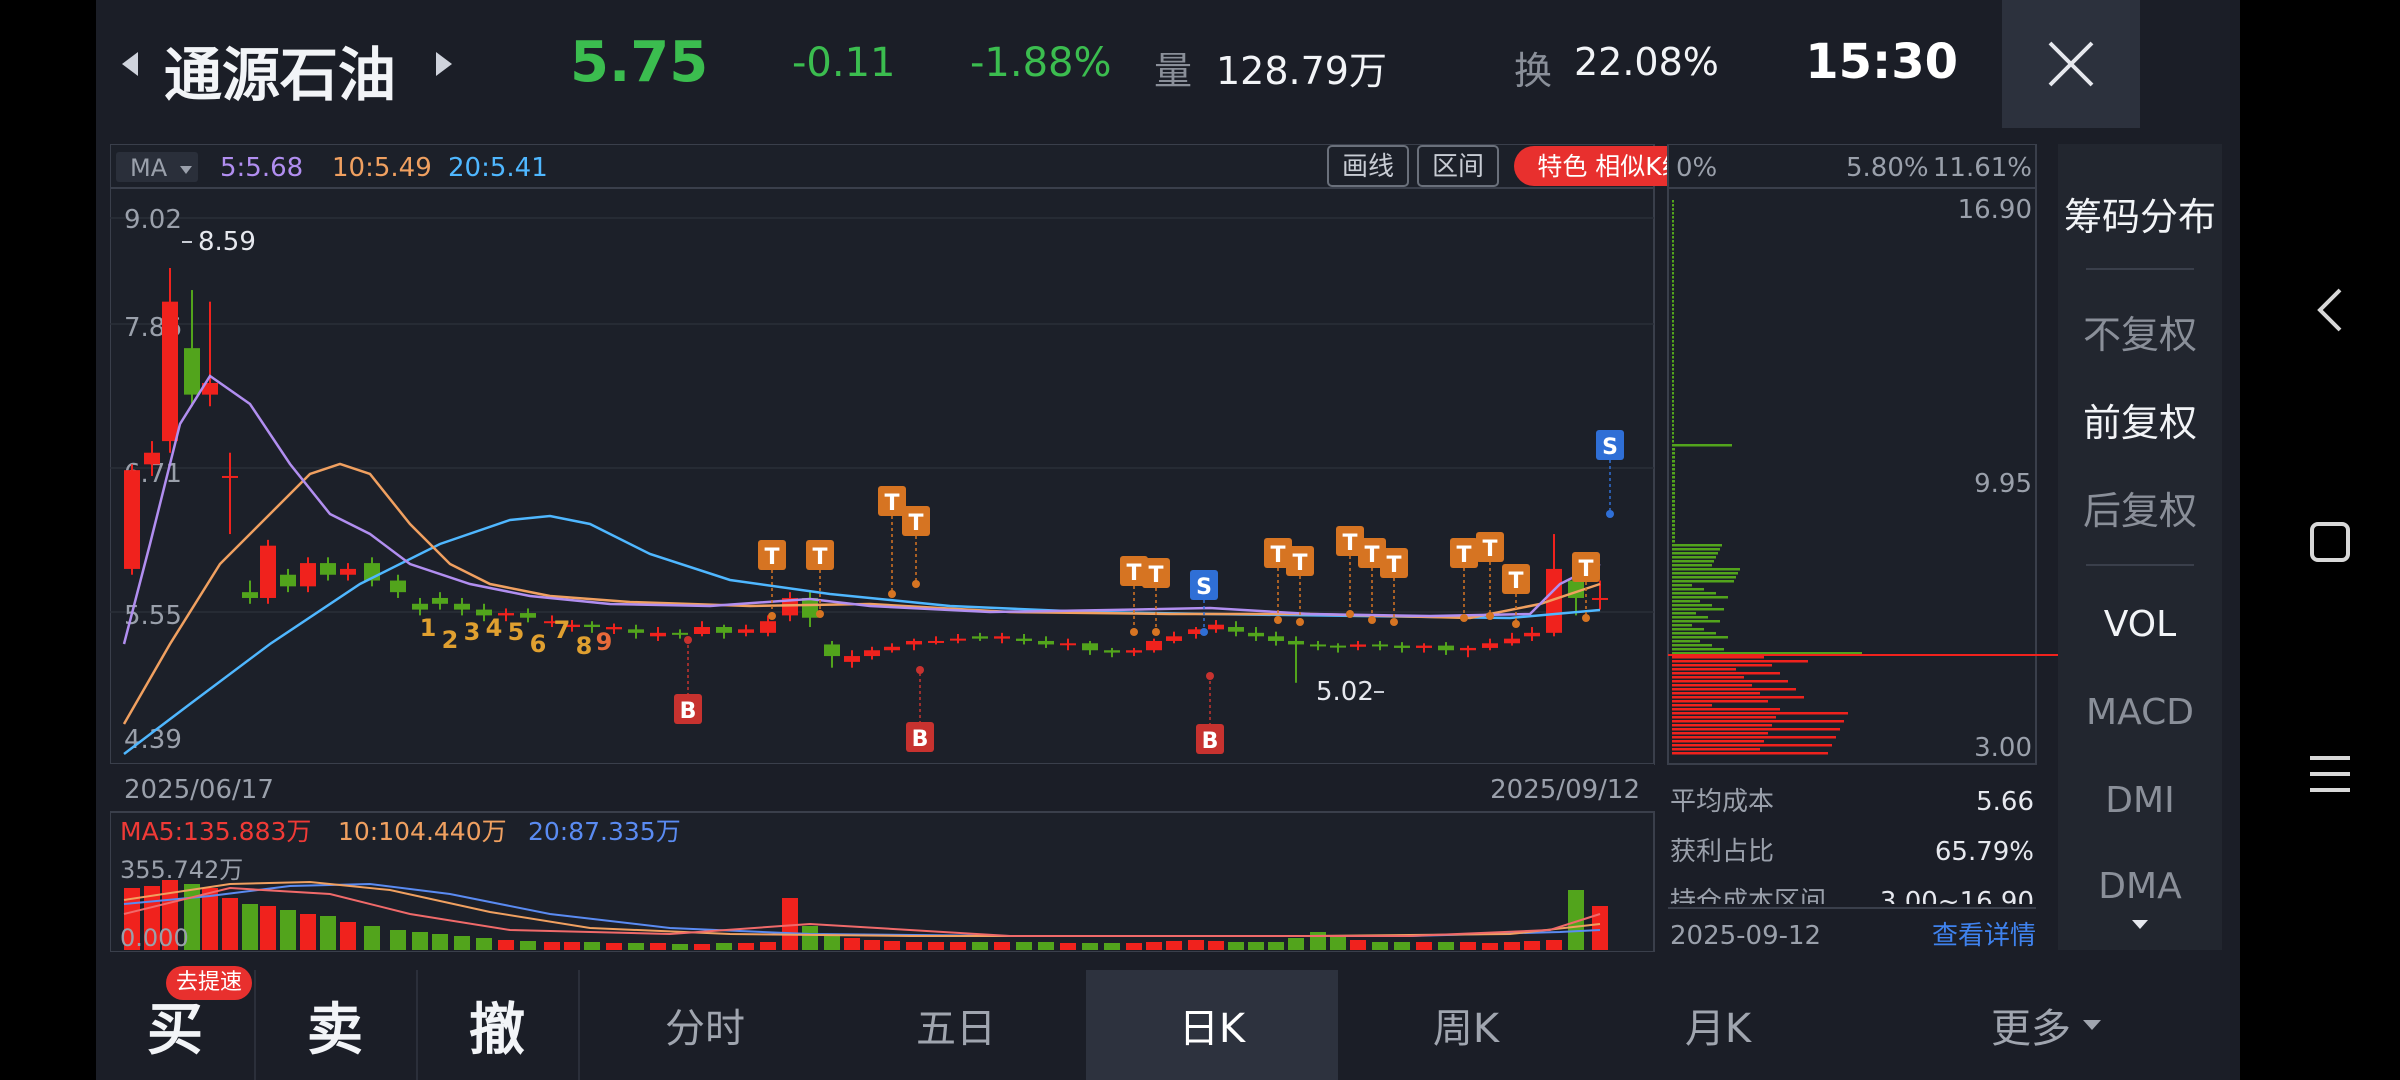 The width and height of the screenshot is (2400, 1080). What do you see at coordinates (497, 1025) in the screenshot?
I see `cancel-order-button: 撤` at bounding box center [497, 1025].